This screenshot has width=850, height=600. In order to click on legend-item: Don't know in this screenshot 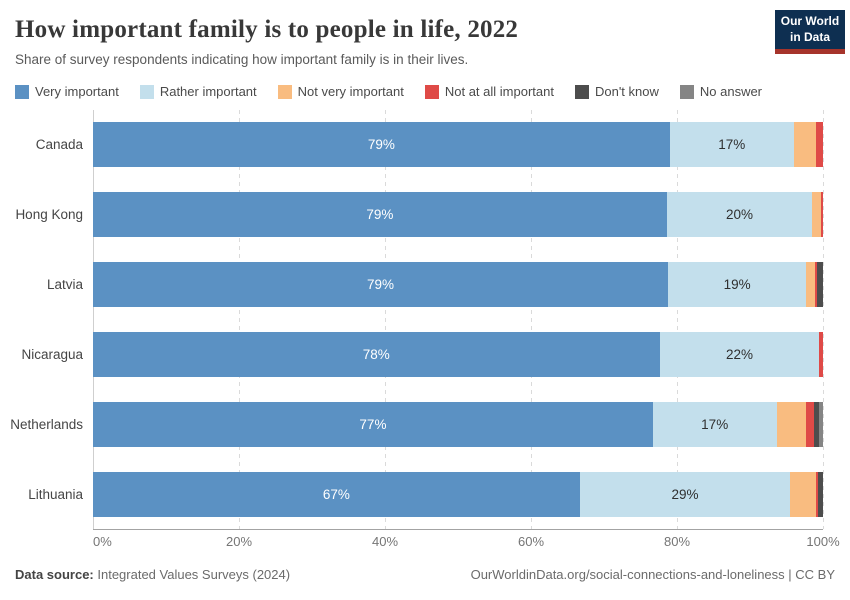, I will do `click(616, 91)`.